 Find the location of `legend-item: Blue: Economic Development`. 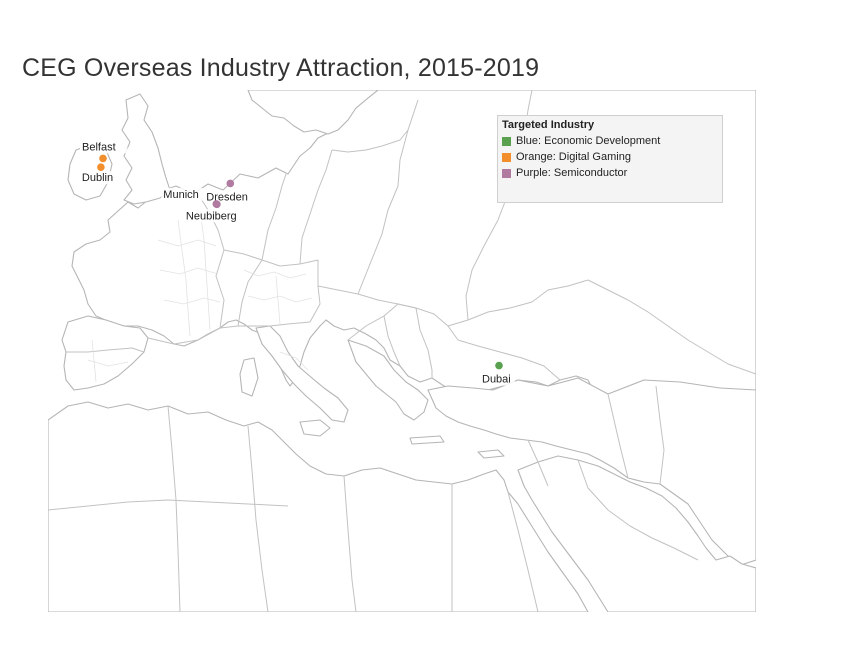

legend-item: Blue: Economic Development is located at coordinates (610, 141).